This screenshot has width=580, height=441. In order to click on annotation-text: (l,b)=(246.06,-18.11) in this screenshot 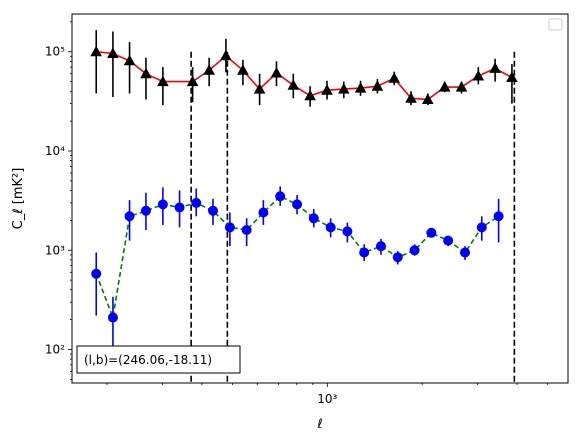, I will do `click(148, 360)`.